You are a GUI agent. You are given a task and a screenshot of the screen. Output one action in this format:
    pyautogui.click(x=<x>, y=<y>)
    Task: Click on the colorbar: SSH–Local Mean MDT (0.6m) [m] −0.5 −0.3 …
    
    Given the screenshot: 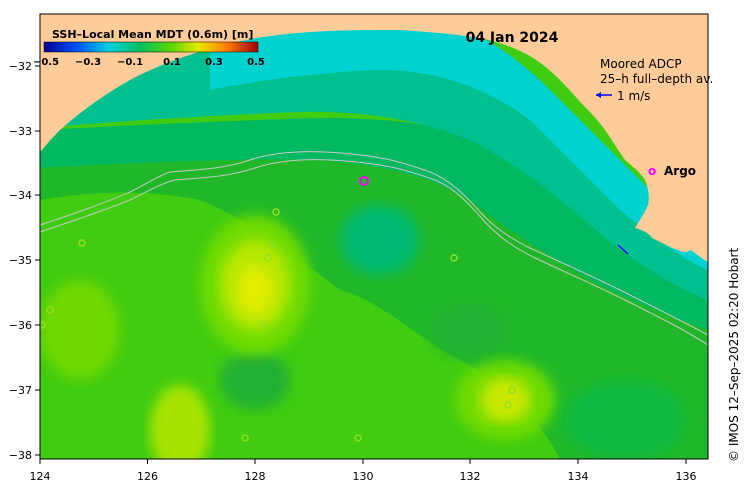 What is the action you would take?
    pyautogui.click(x=149, y=48)
    